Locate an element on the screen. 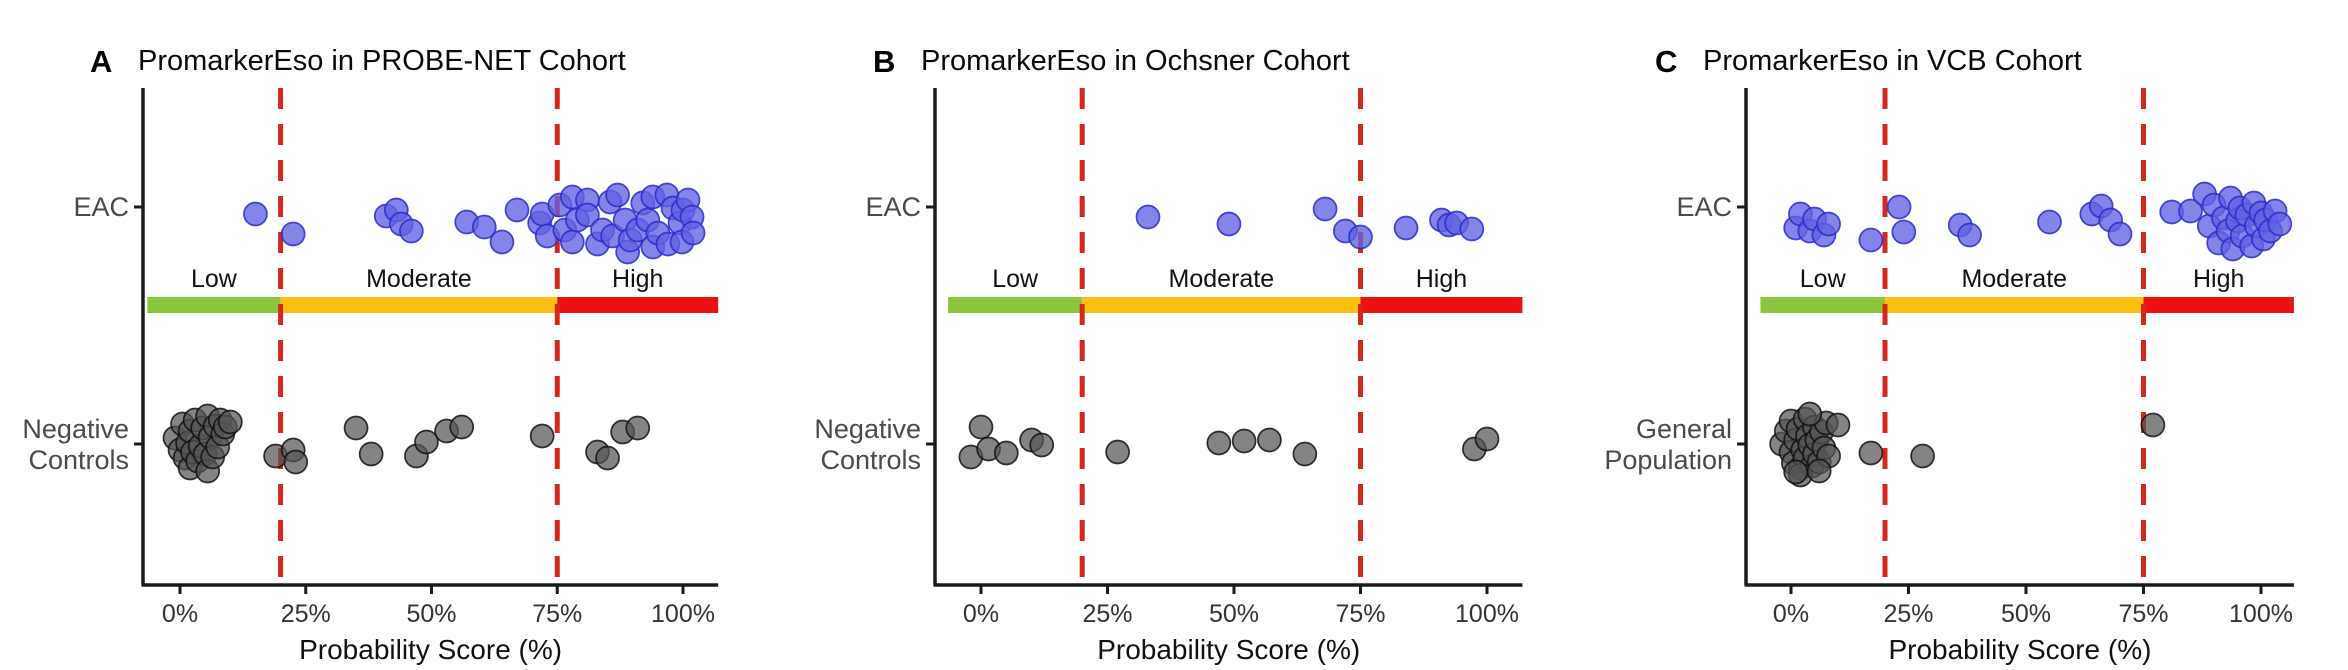  panel-A-title-text: PromarkerEso in PROBE-NET Cohort is located at coordinates (382, 61).